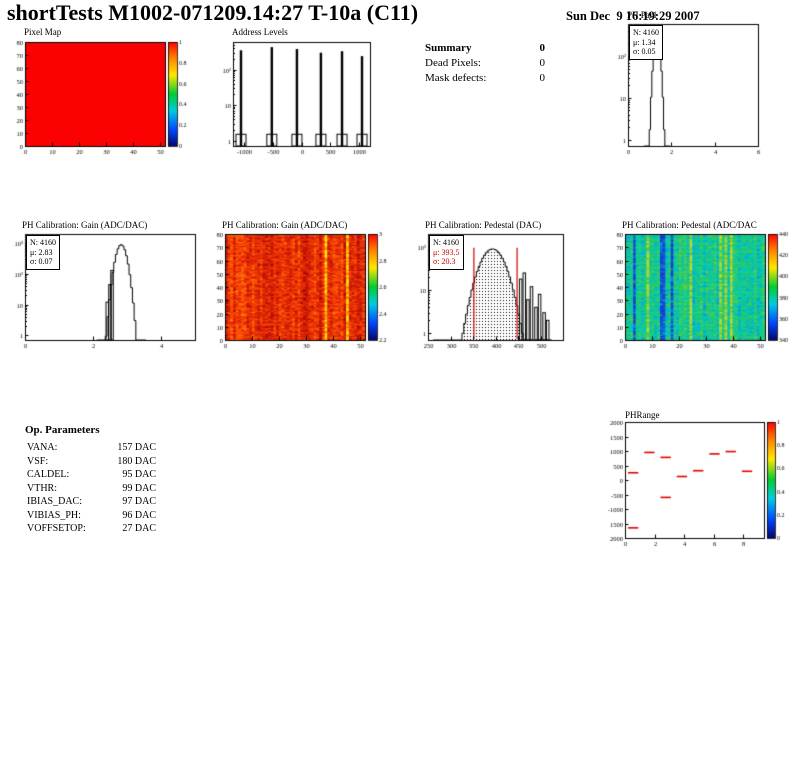  What do you see at coordinates (642, 15) in the screenshot?
I see `chart-title-ph-par1: PH Par1` at bounding box center [642, 15].